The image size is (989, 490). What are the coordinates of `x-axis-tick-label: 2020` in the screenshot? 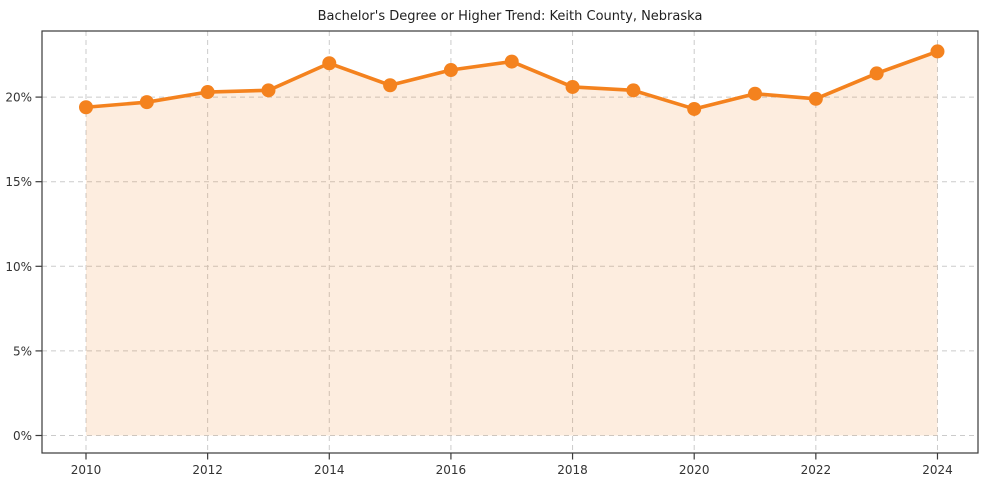 It's located at (694, 470).